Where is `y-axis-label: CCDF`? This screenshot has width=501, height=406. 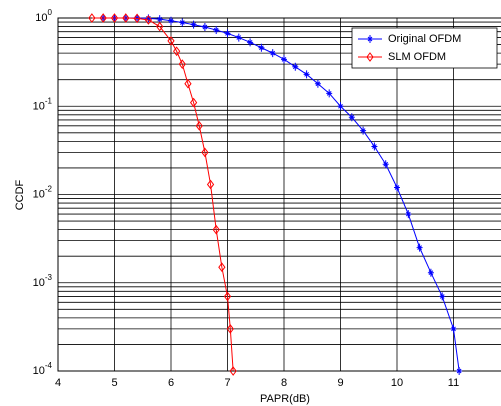 y-axis-label: CCDF is located at coordinates (20, 194).